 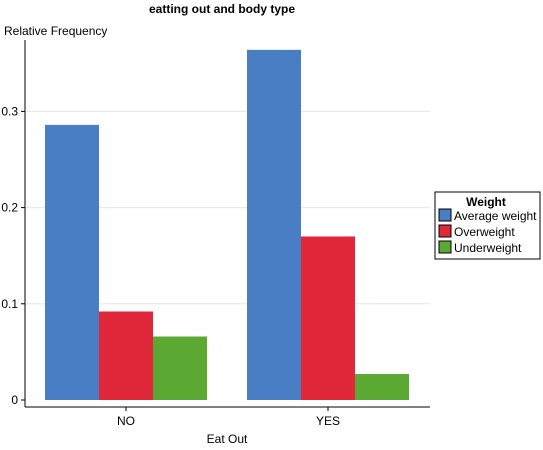 I want to click on bar-average-weight-yes, so click(x=274, y=224).